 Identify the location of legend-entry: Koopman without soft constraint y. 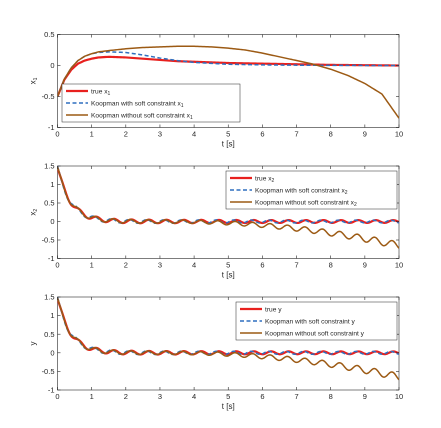
(315, 333).